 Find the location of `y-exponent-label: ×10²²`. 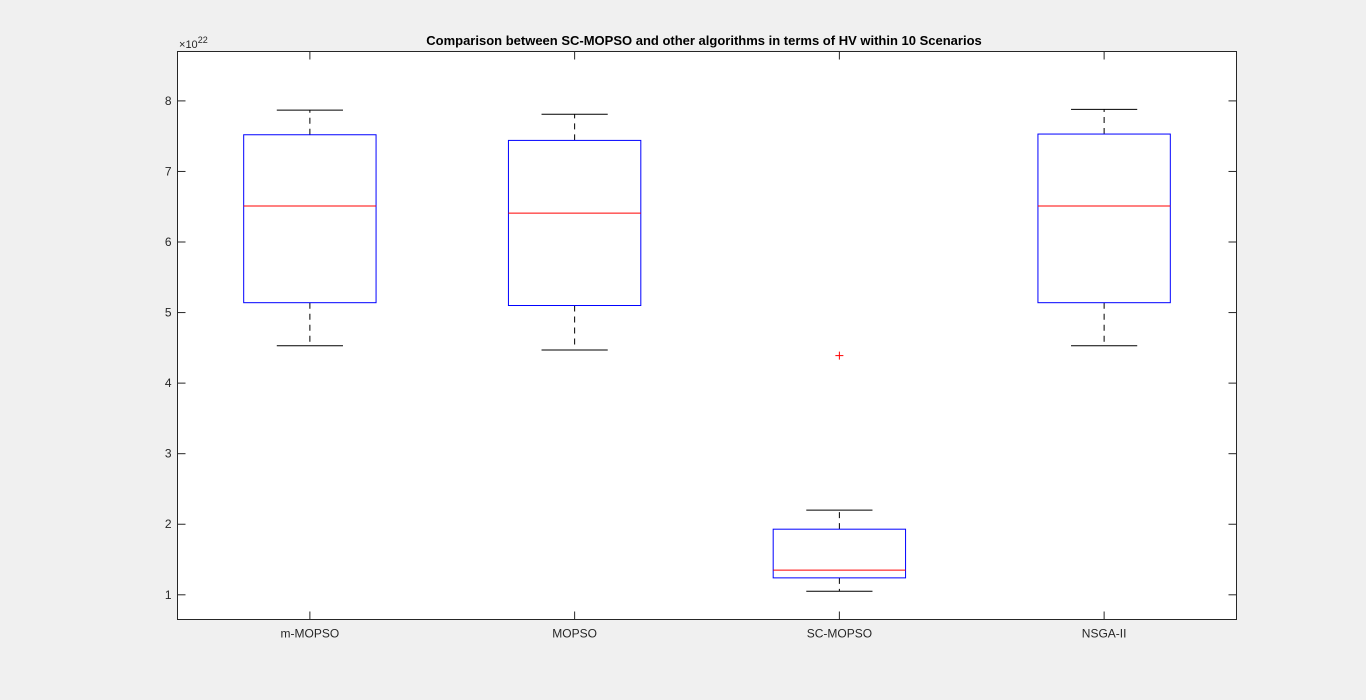

y-exponent-label: ×10²² is located at coordinates (193, 43).